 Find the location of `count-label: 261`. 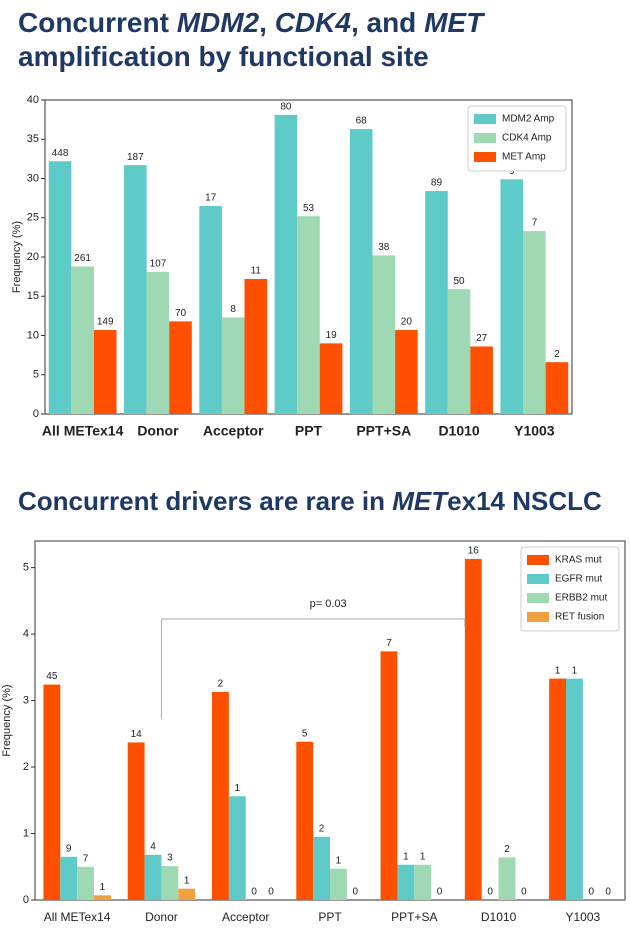

count-label: 261 is located at coordinates (82, 258).